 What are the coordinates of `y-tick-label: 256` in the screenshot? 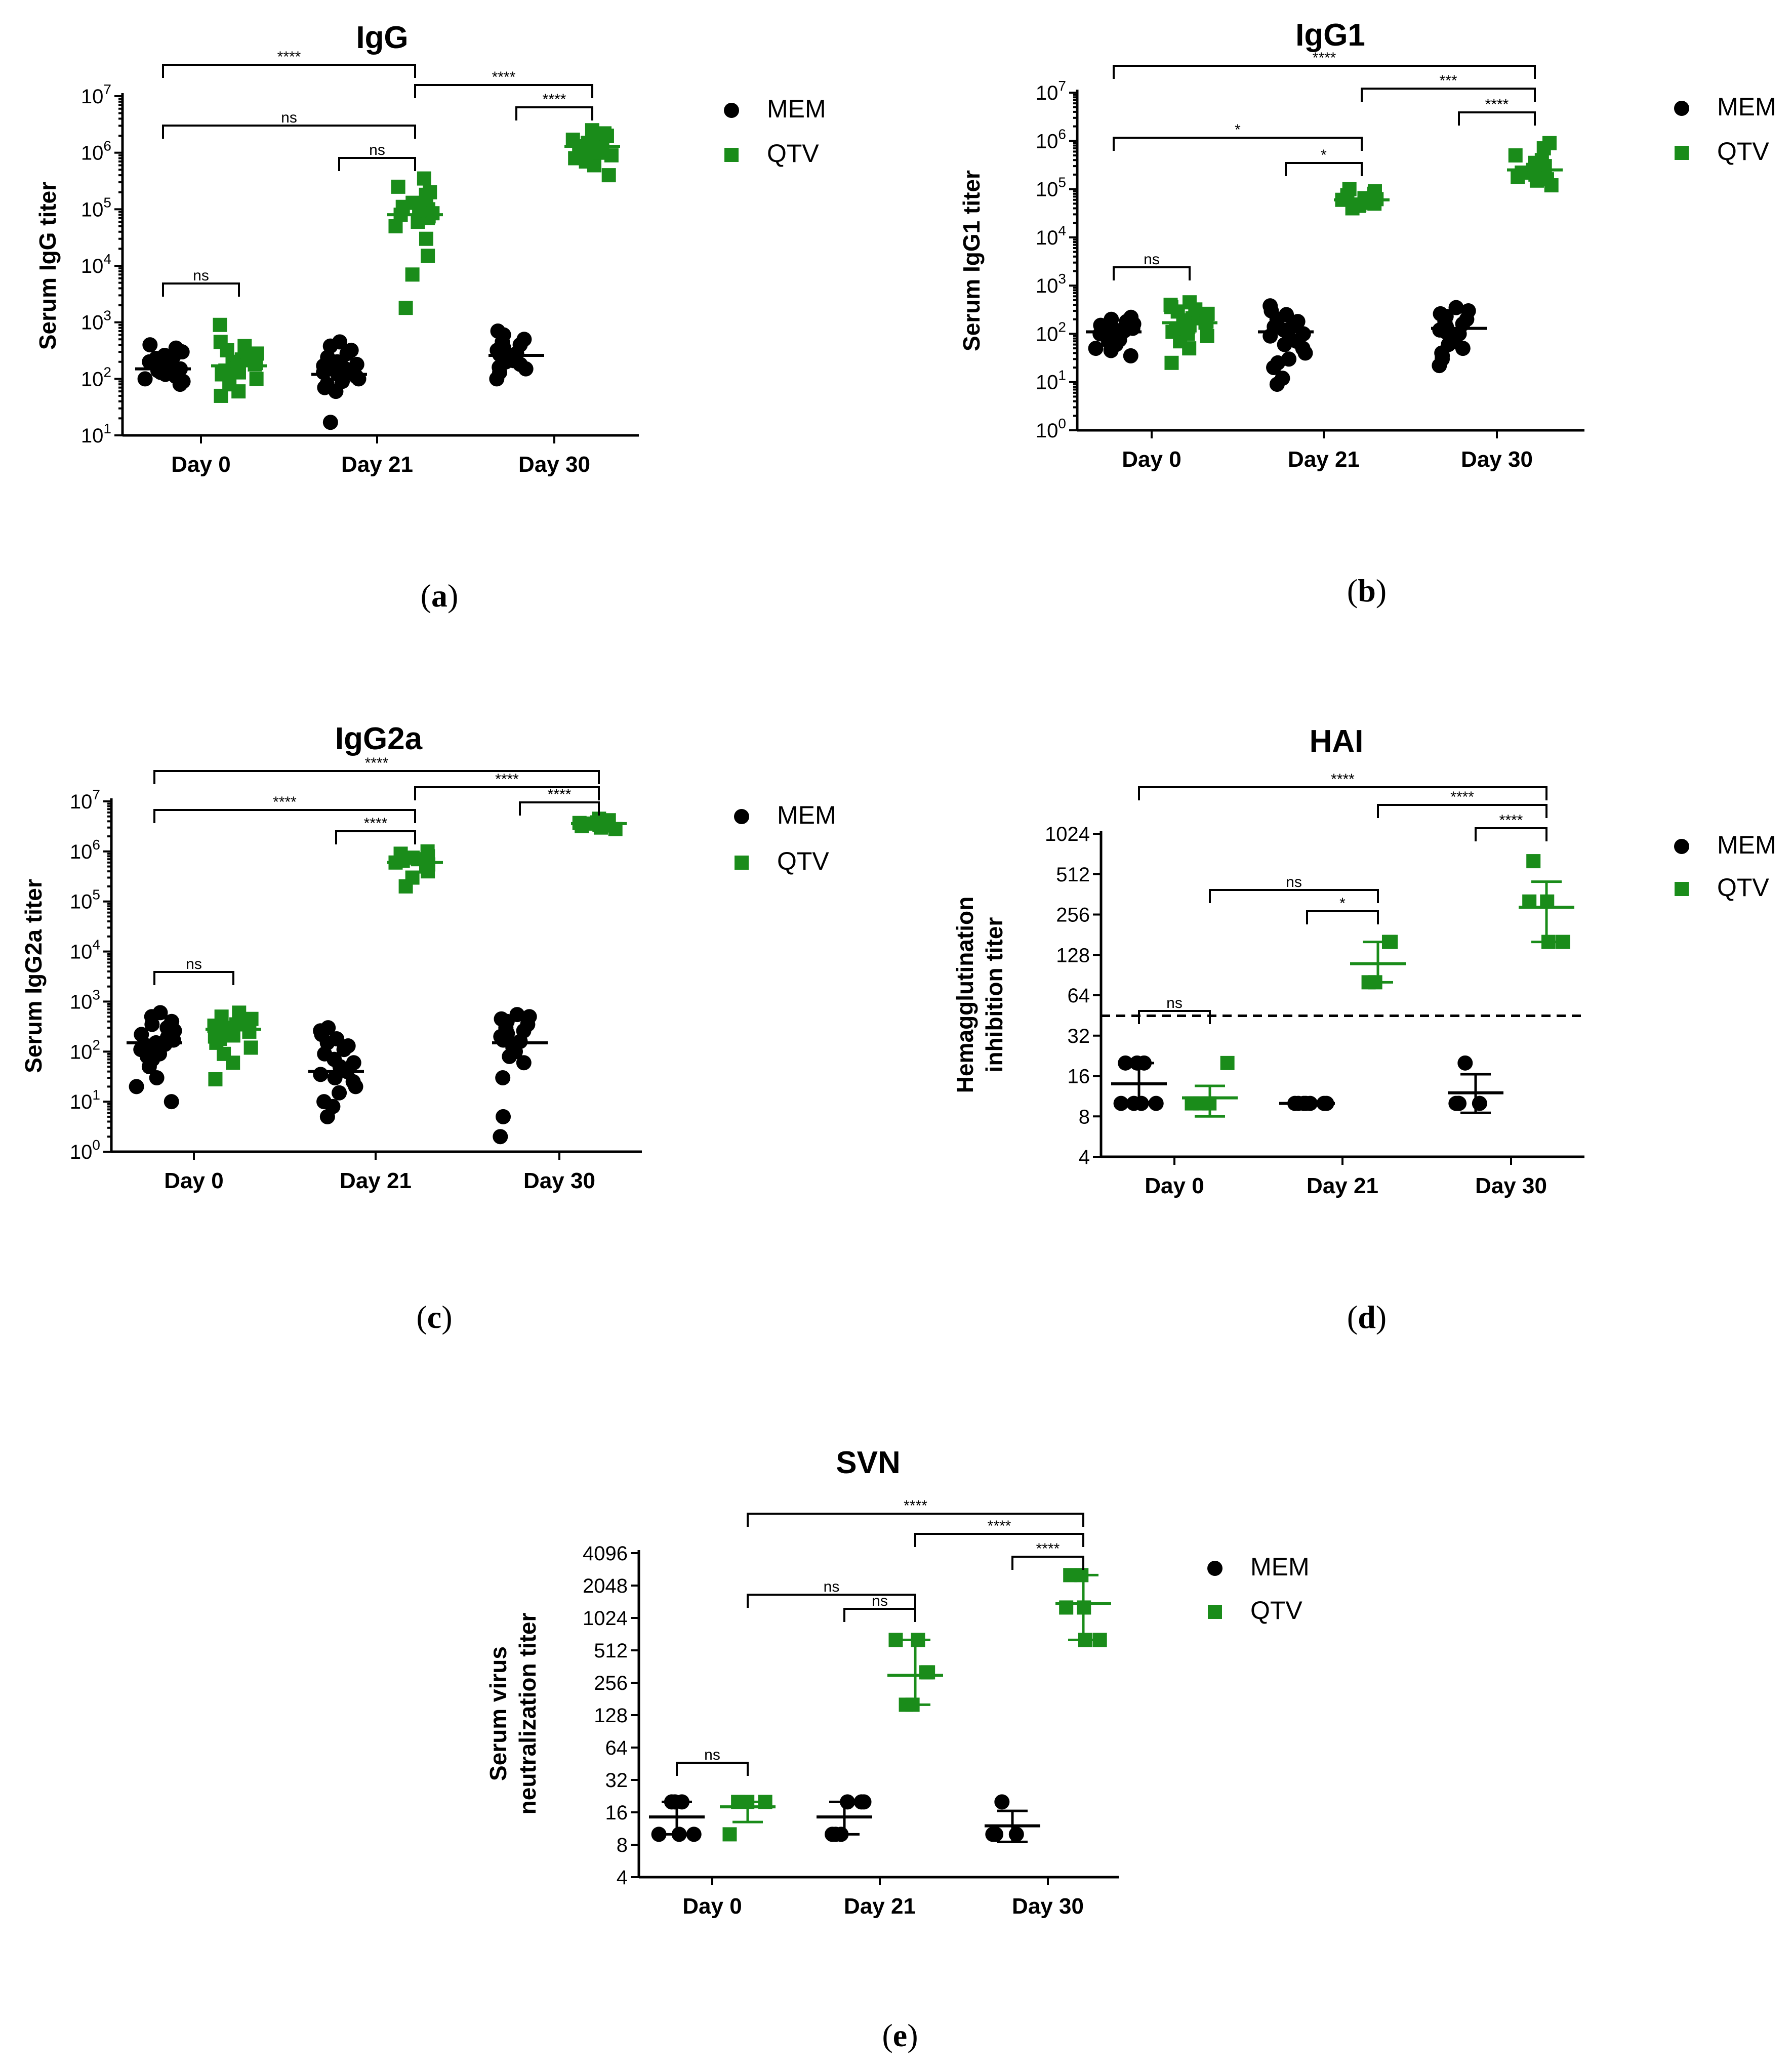 It's located at (611, 1683).